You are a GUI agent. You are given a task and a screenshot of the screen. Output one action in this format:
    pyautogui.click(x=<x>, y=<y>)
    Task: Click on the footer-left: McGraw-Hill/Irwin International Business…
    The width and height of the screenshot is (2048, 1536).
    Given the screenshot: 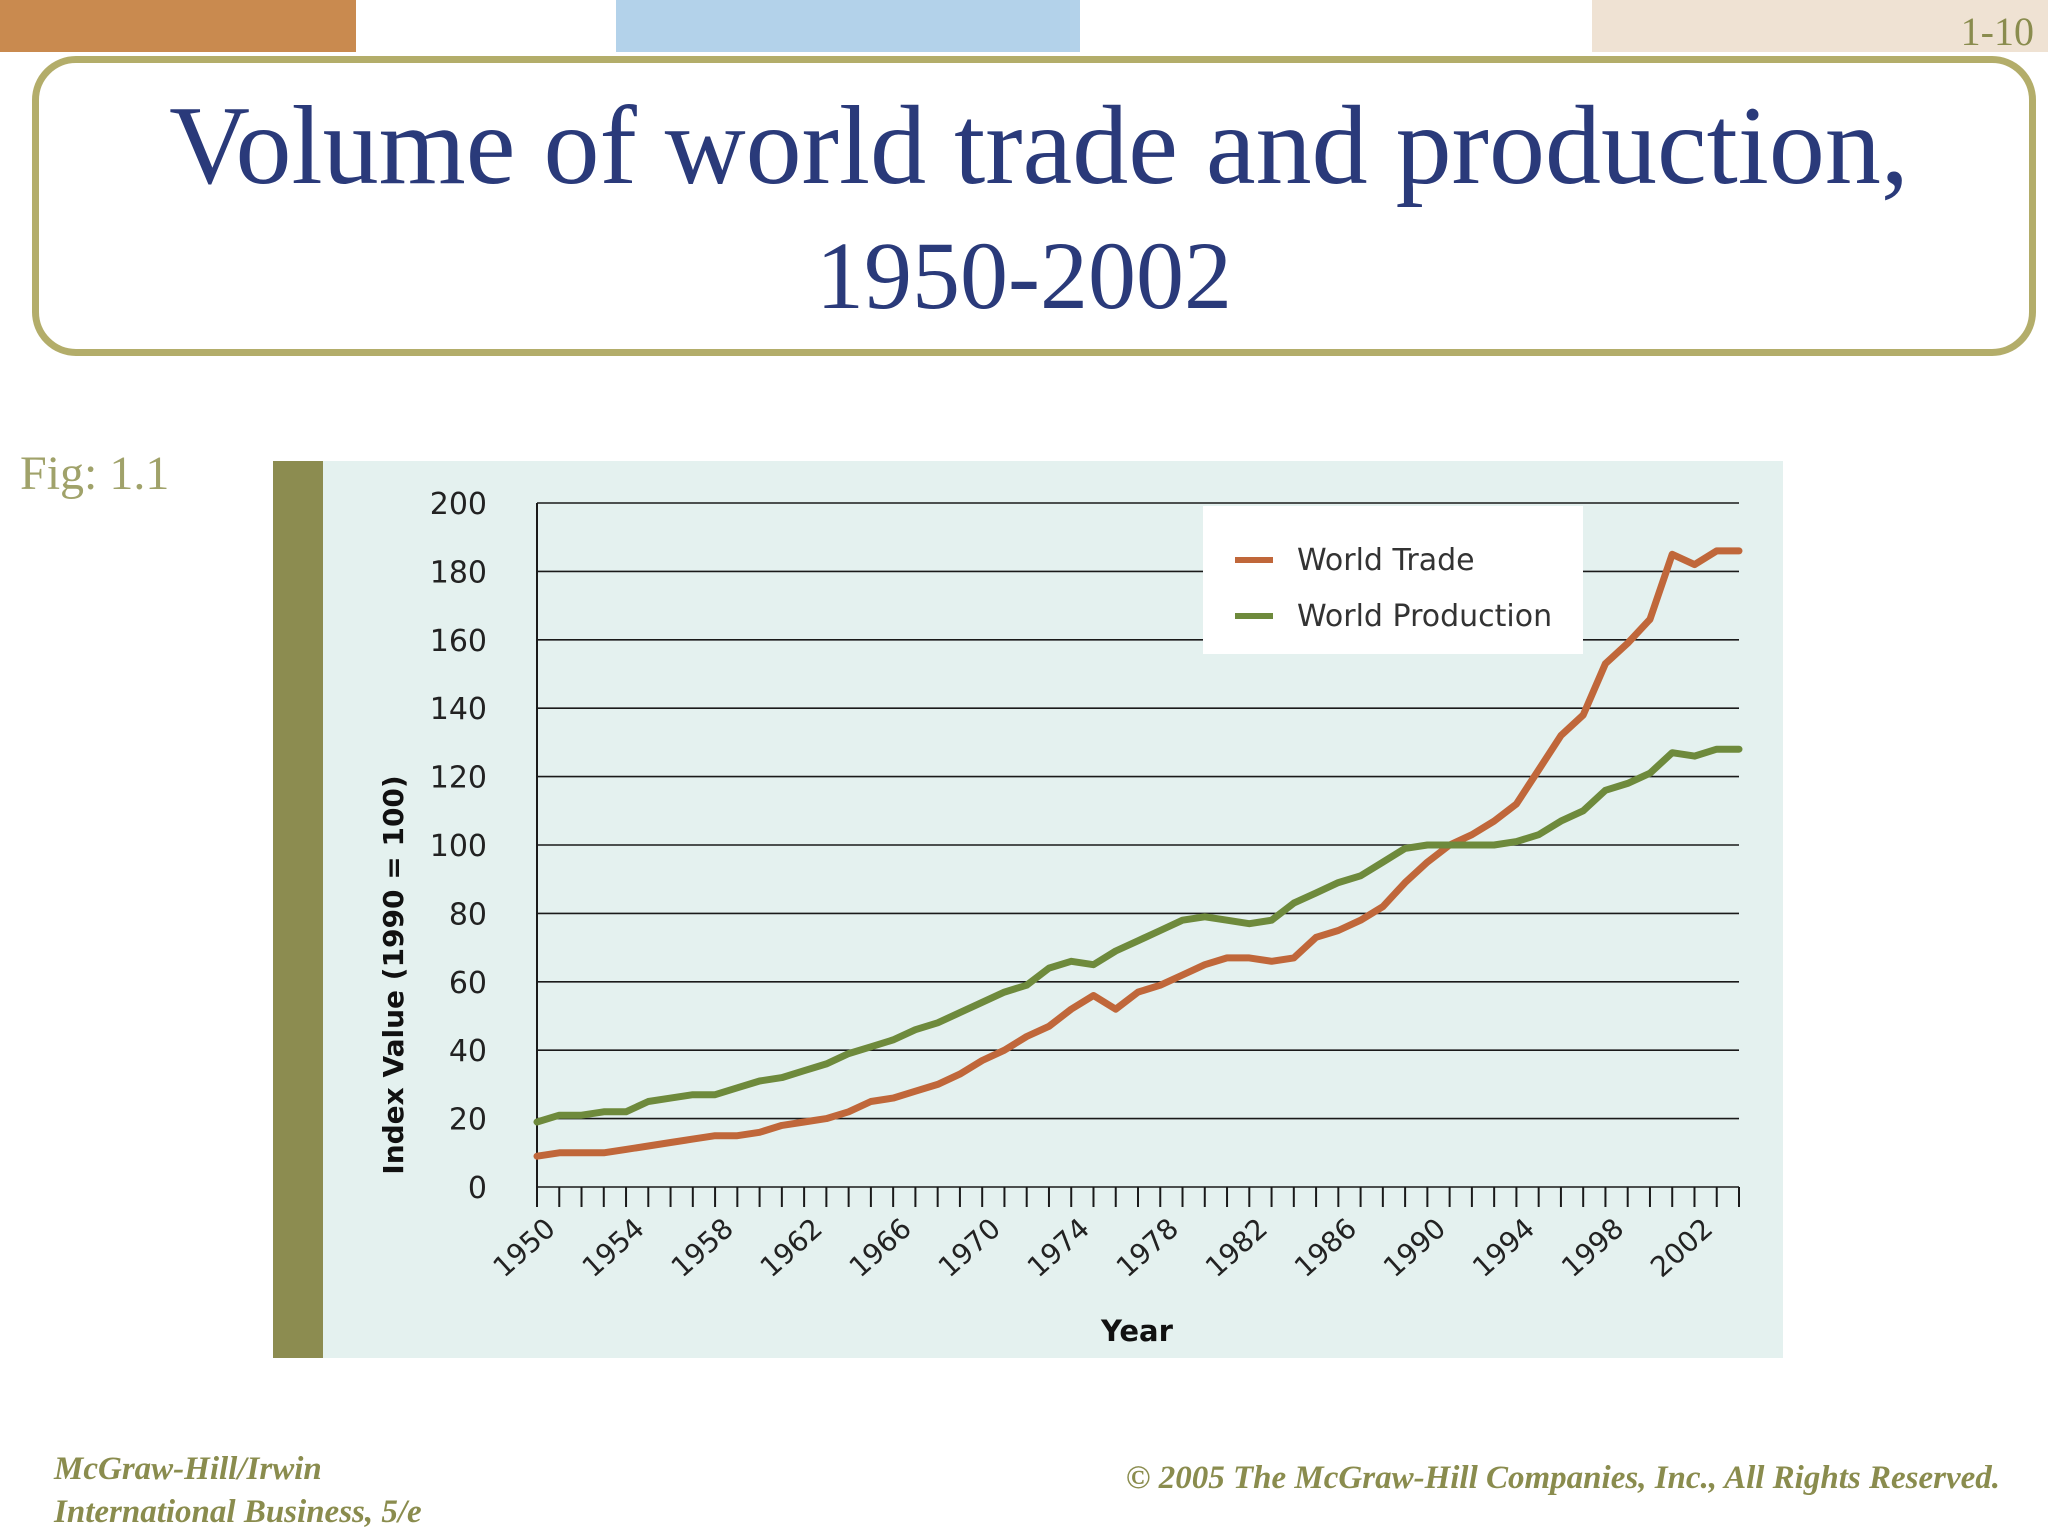 What is the action you would take?
    pyautogui.click(x=238, y=1491)
    